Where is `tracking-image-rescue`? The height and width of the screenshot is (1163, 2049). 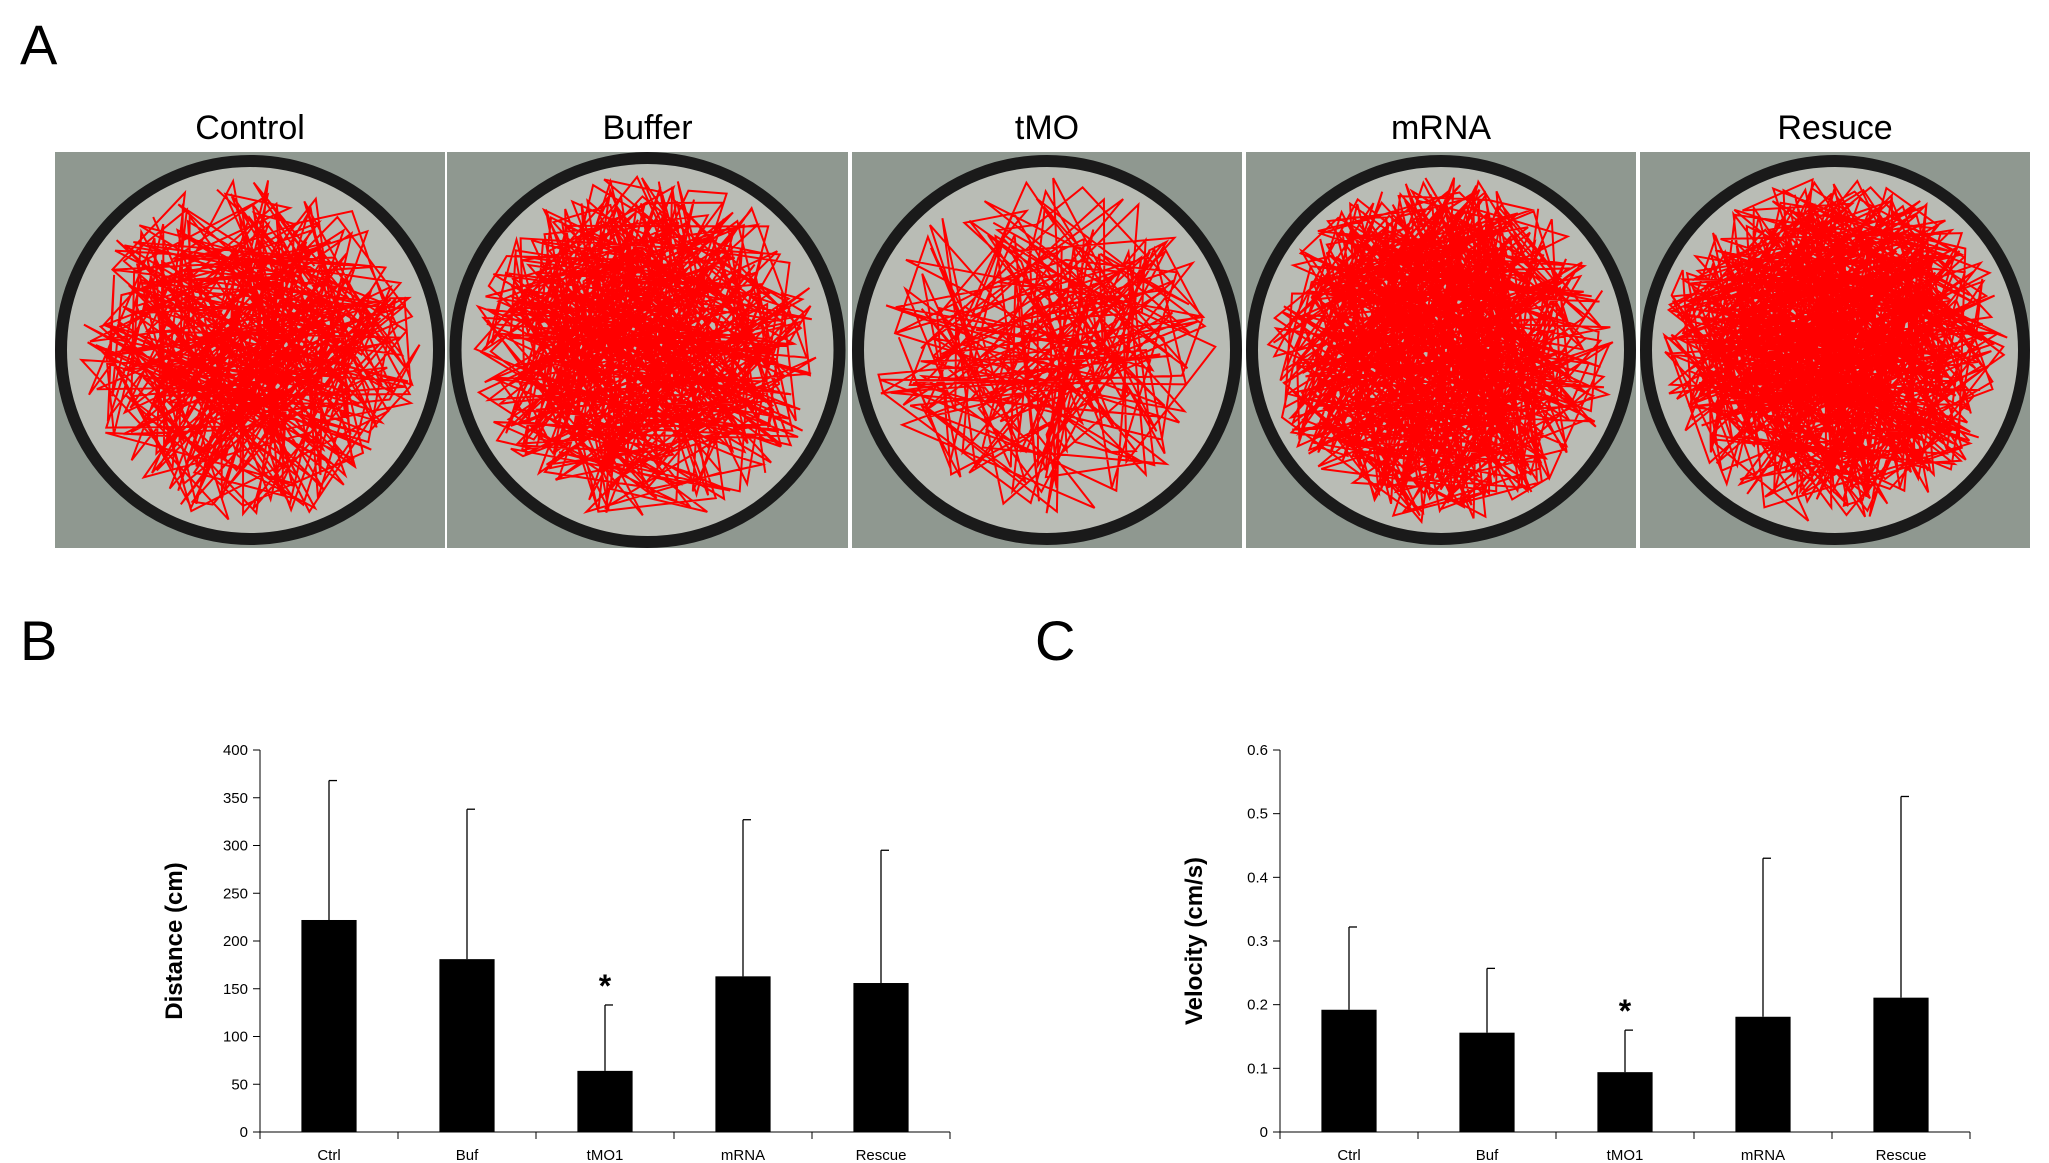
tracking-image-rescue is located at coordinates (1835, 350).